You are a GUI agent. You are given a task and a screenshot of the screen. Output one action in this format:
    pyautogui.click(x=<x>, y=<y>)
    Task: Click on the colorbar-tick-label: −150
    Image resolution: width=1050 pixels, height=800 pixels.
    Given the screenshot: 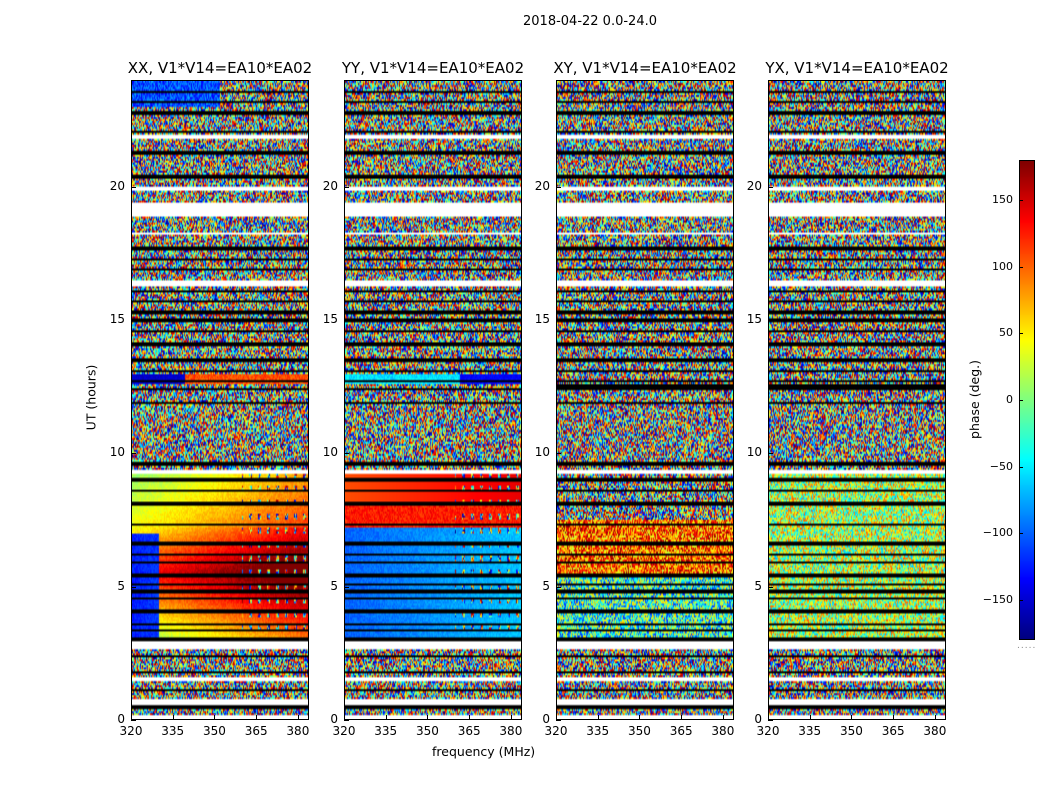 What is the action you would take?
    pyautogui.click(x=997, y=599)
    